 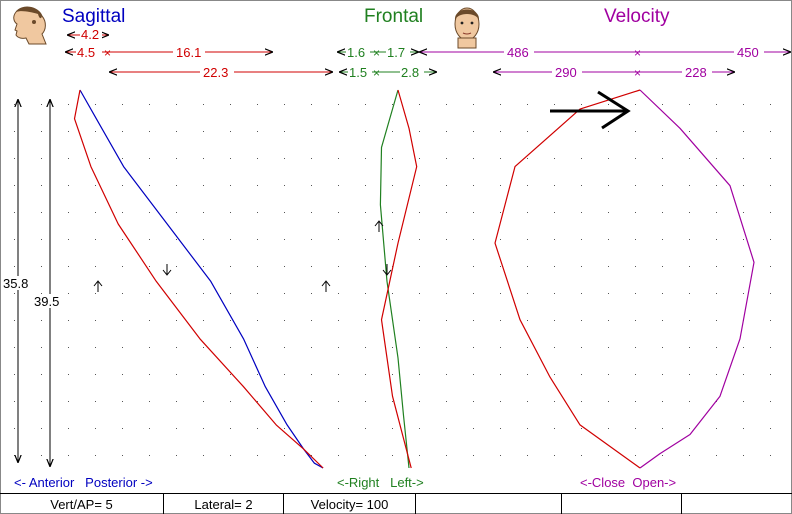 What do you see at coordinates (748, 52) in the screenshot?
I see `velocity-measure-row1-b-label: 450` at bounding box center [748, 52].